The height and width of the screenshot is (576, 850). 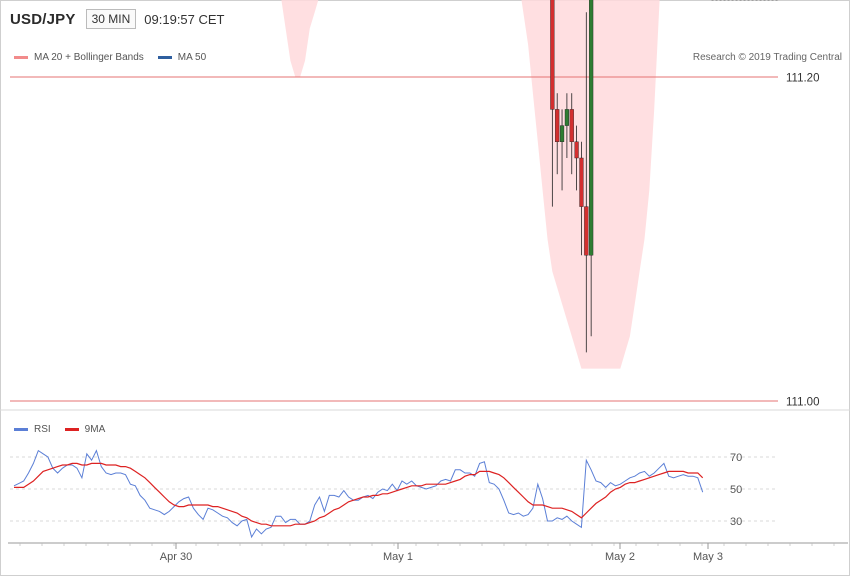 I want to click on rsi-ma-line, so click(x=359, y=494).